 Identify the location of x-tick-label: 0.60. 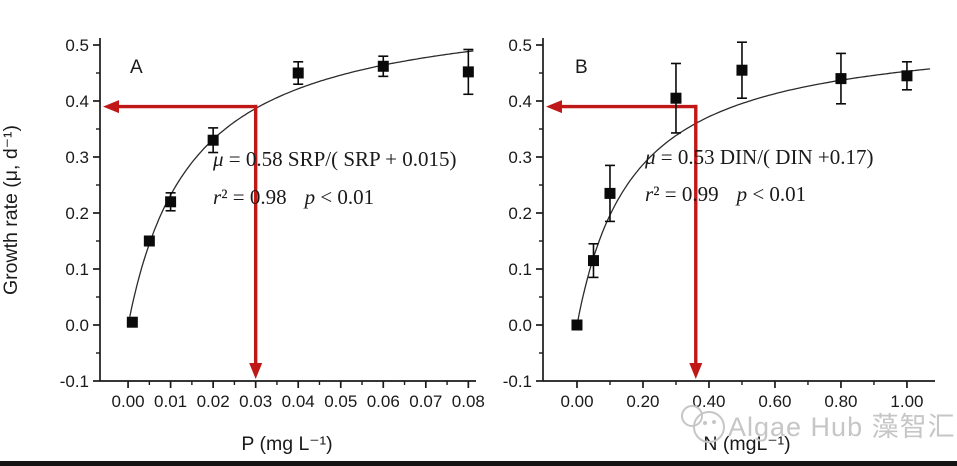
(774, 401).